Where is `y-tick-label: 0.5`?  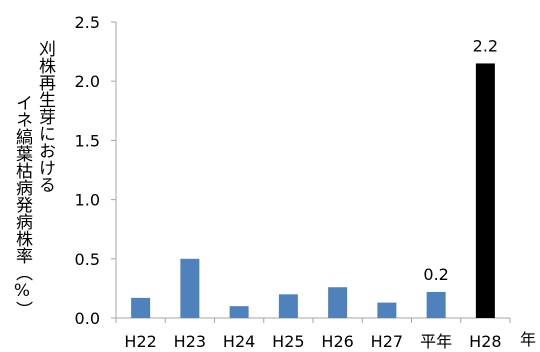
y-tick-label: 0.5 is located at coordinates (87, 259).